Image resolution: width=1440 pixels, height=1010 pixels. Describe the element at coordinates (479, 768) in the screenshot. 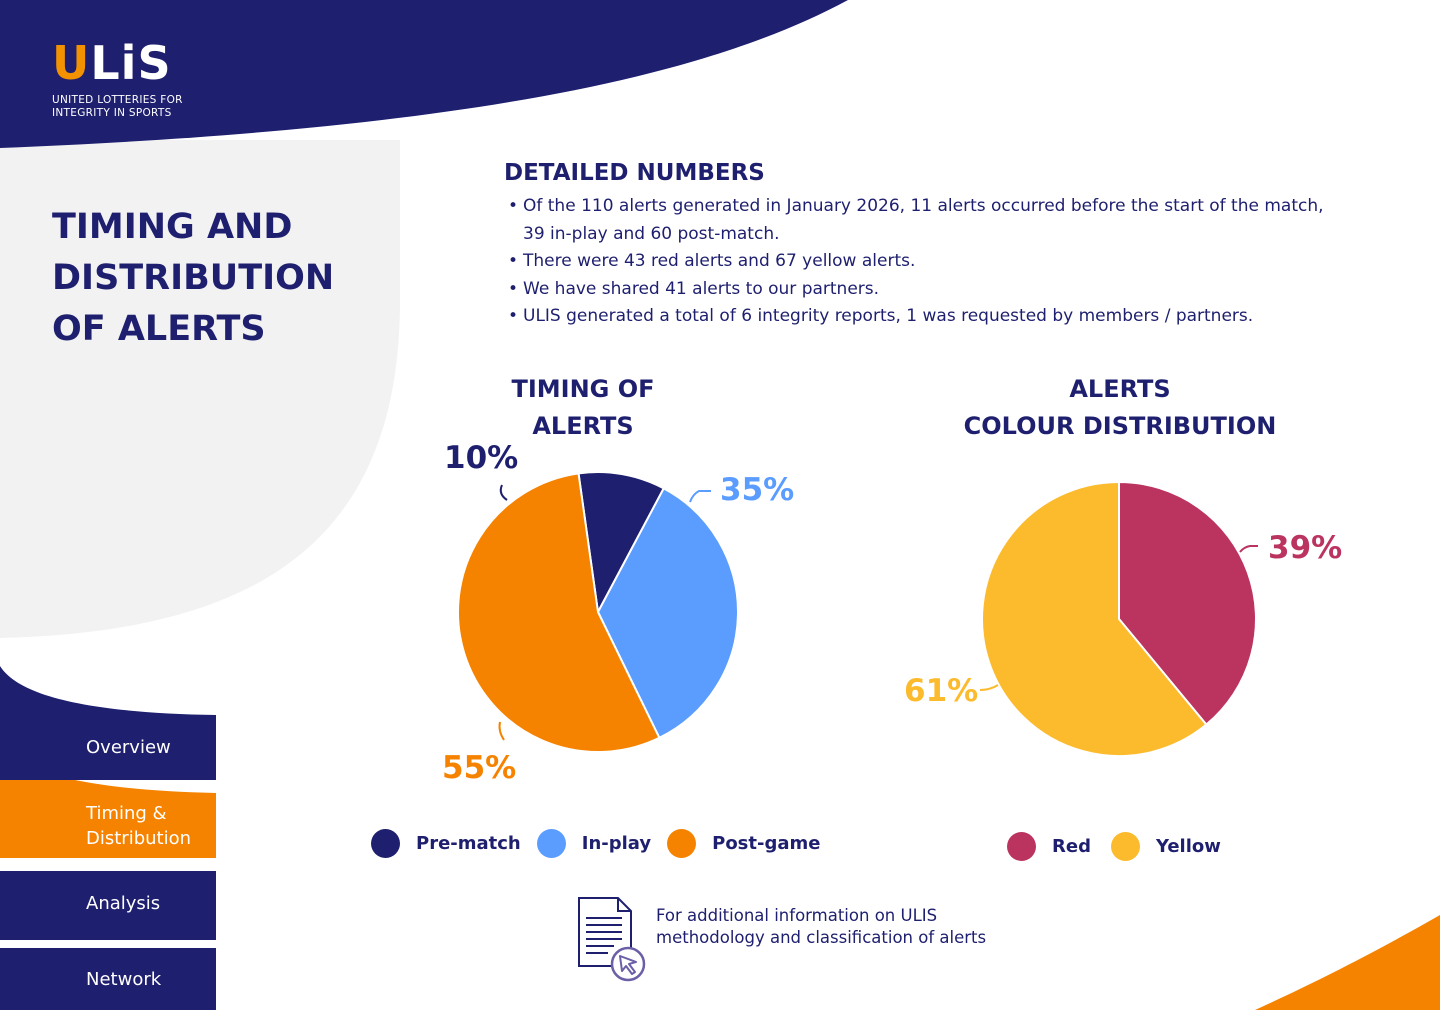

I see `data-label-post-game: 55%` at that location.